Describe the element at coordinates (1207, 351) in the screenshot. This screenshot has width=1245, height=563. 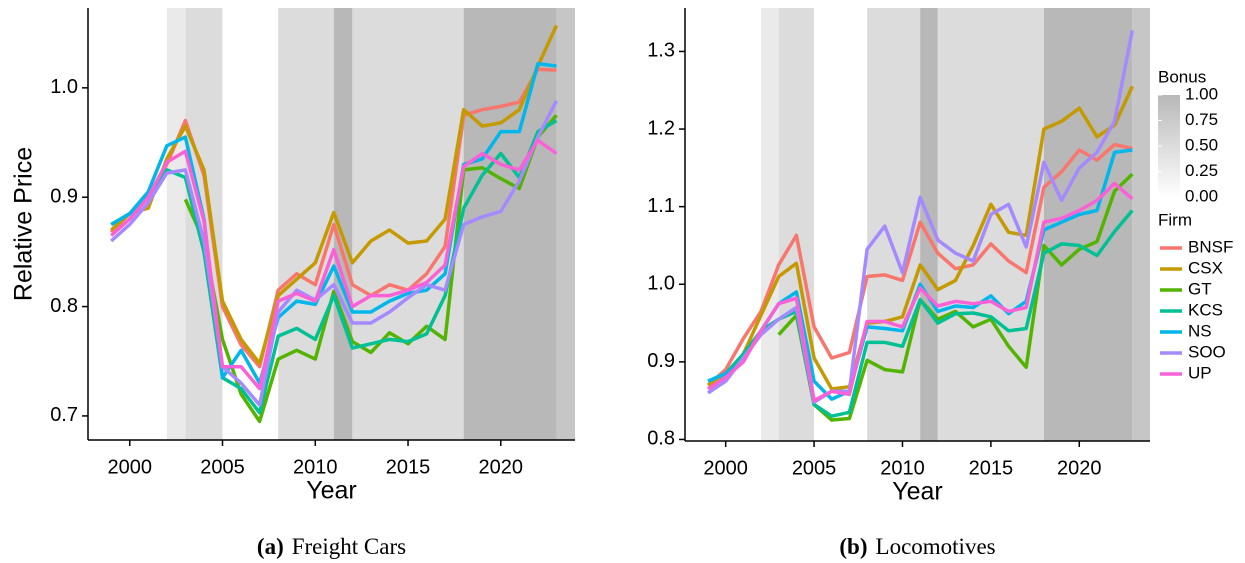
I see `legend-label: SOO` at that location.